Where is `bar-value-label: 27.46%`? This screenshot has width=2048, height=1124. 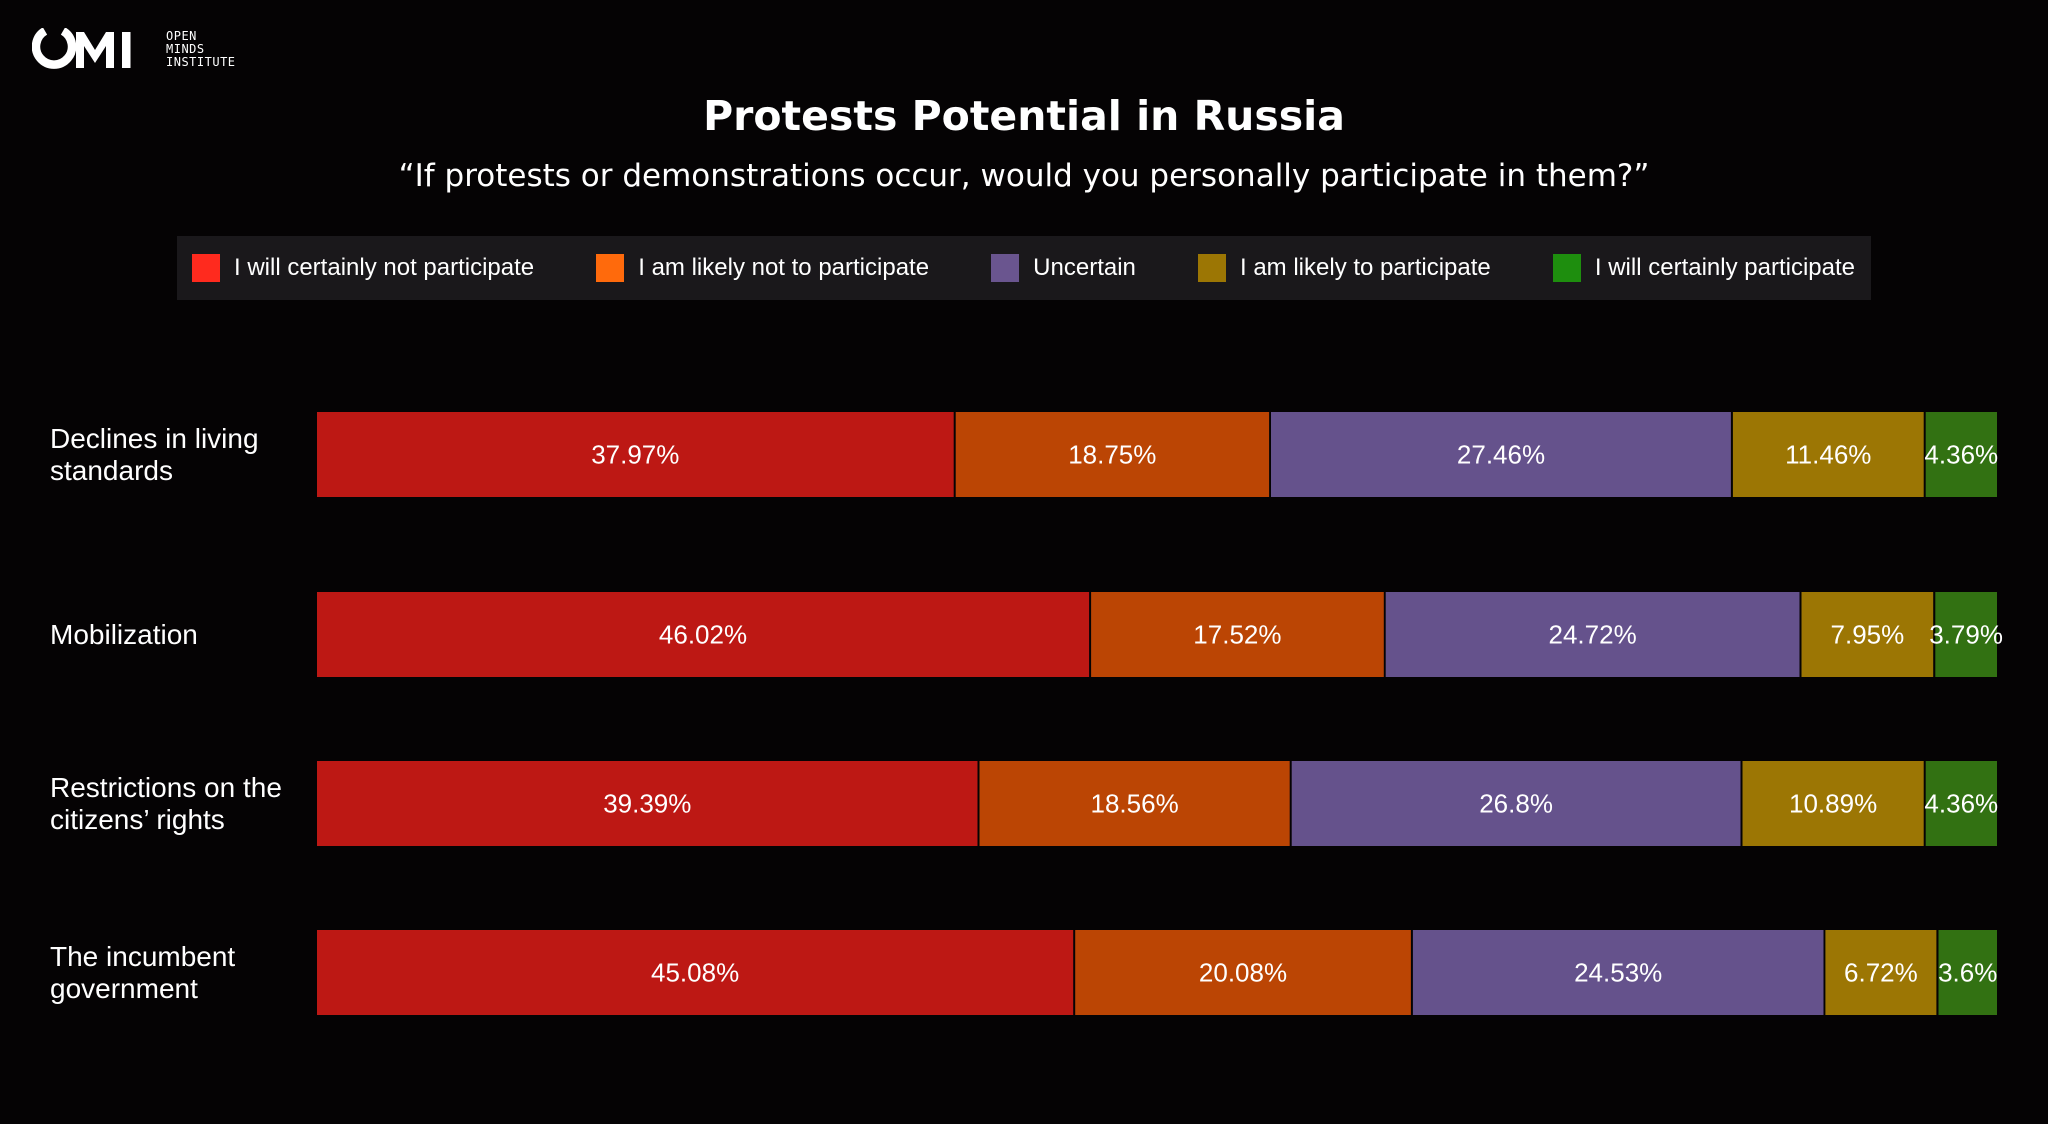
bar-value-label: 27.46% is located at coordinates (1501, 455).